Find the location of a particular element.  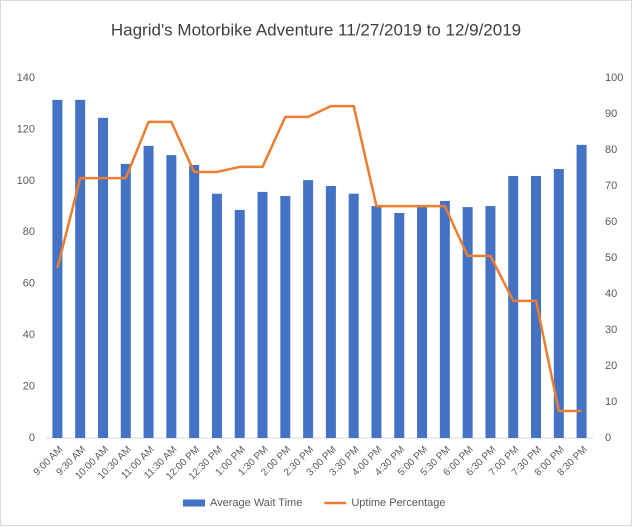

y2-tick-label: 80 is located at coordinates (611, 150).